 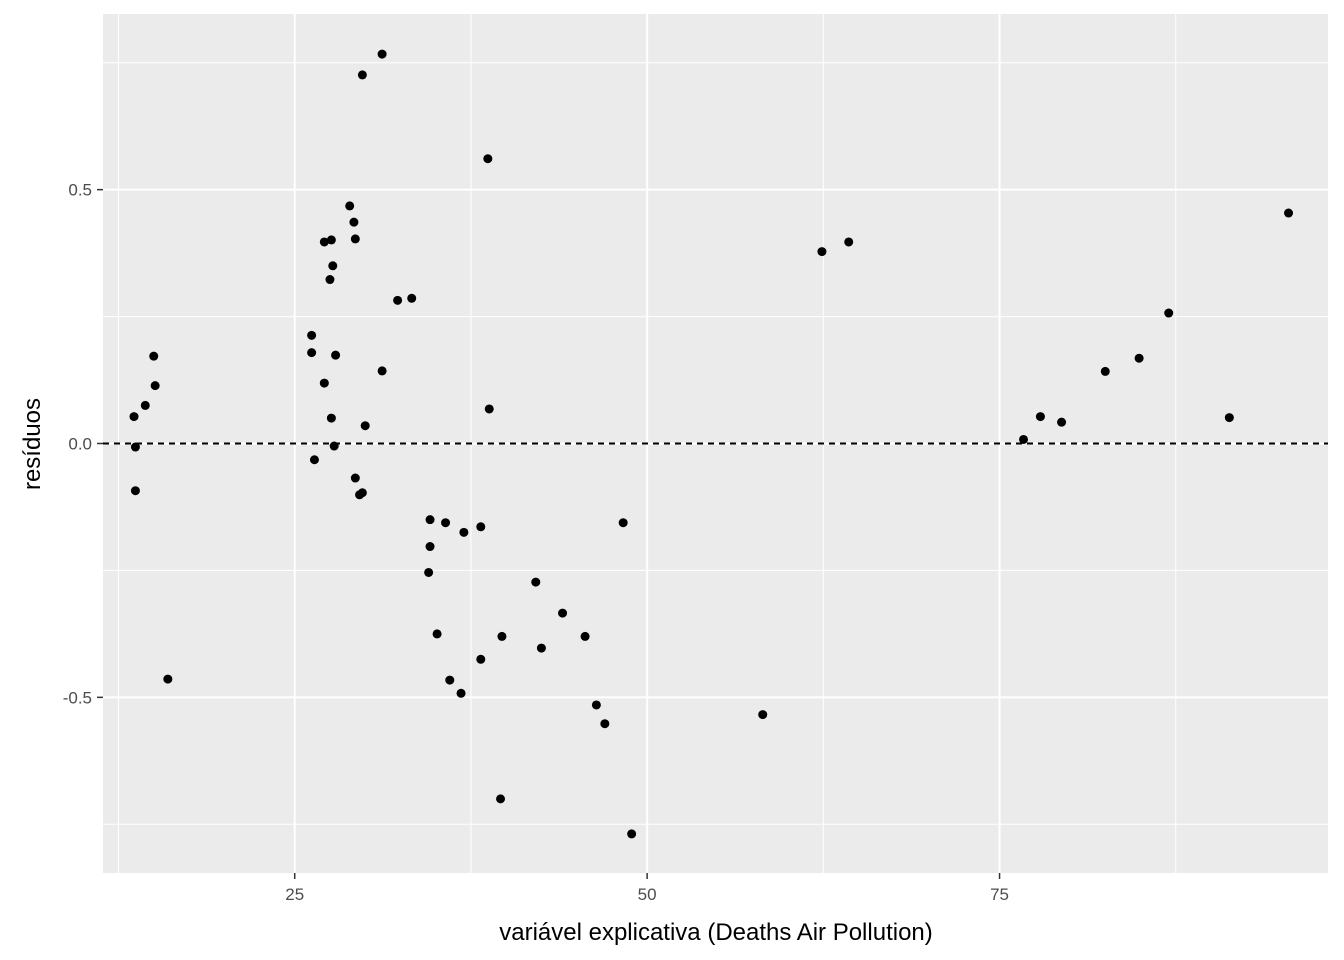 I want to click on y-tick-label: -0.5, so click(x=77, y=697).